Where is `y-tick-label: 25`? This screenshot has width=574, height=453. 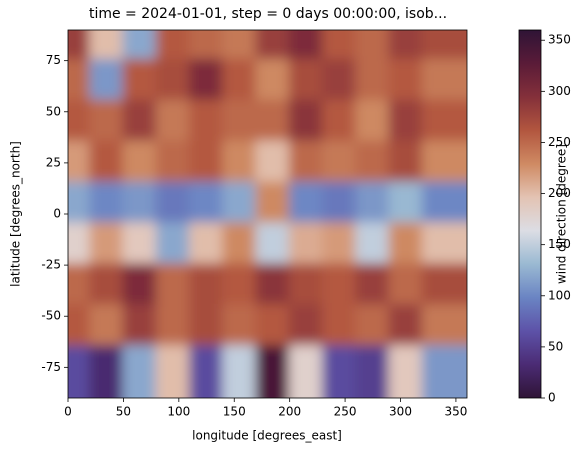 y-tick-label: 25 is located at coordinates (53, 162).